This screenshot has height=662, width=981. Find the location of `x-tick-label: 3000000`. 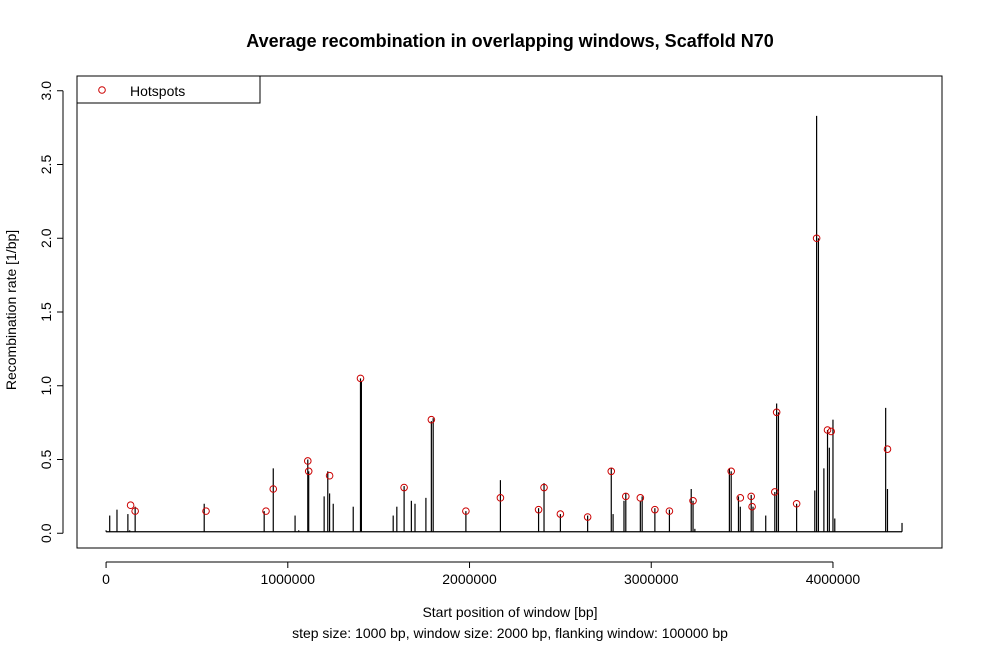

x-tick-label: 3000000 is located at coordinates (651, 579).